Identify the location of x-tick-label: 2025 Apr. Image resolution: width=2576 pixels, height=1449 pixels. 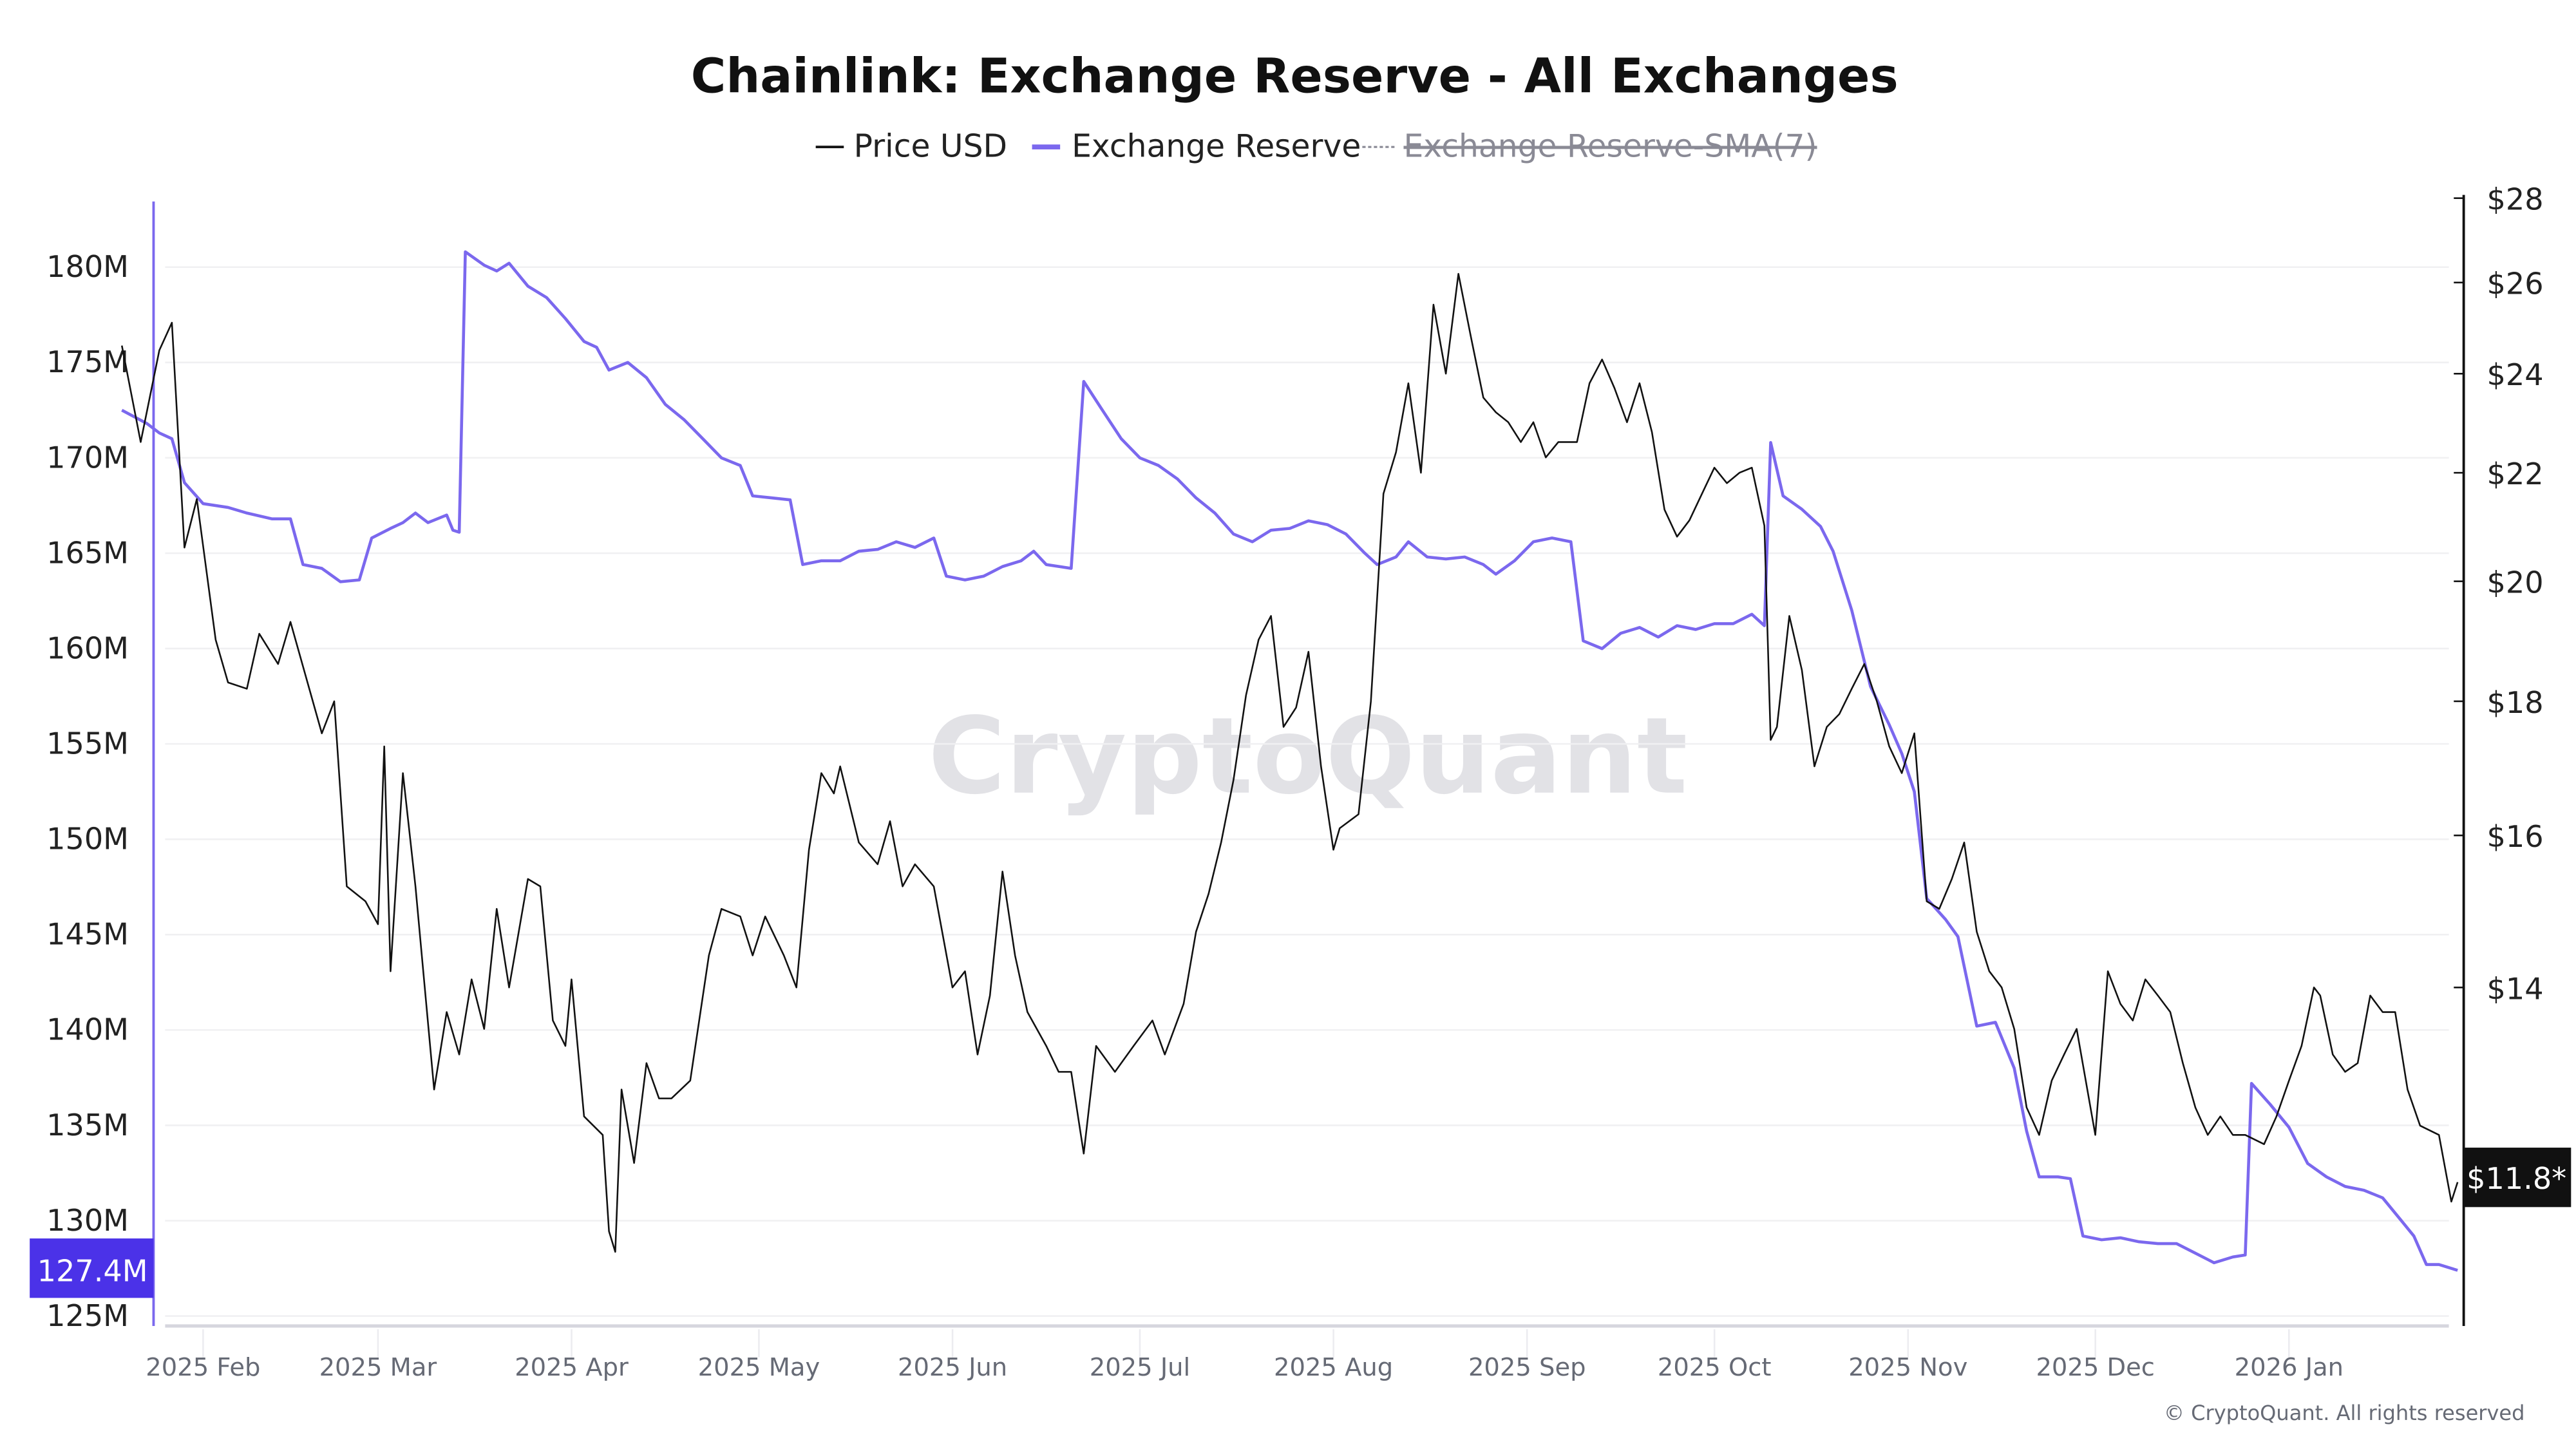
(572, 1368).